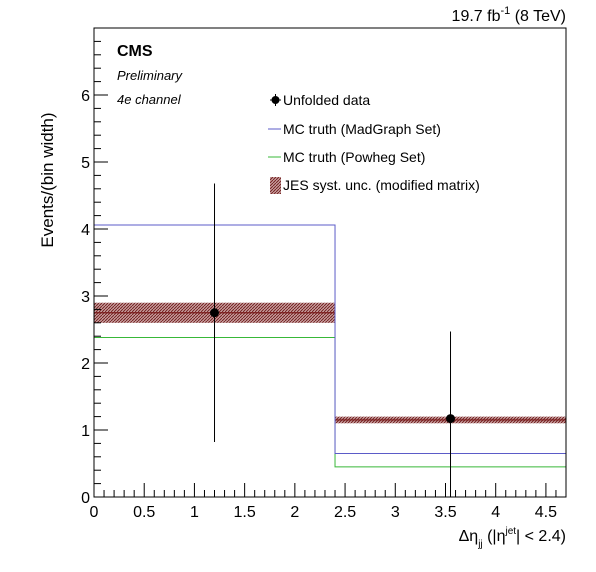  What do you see at coordinates (47, 179) in the screenshot?
I see `y-axis-title: Events/(bin width)` at bounding box center [47, 179].